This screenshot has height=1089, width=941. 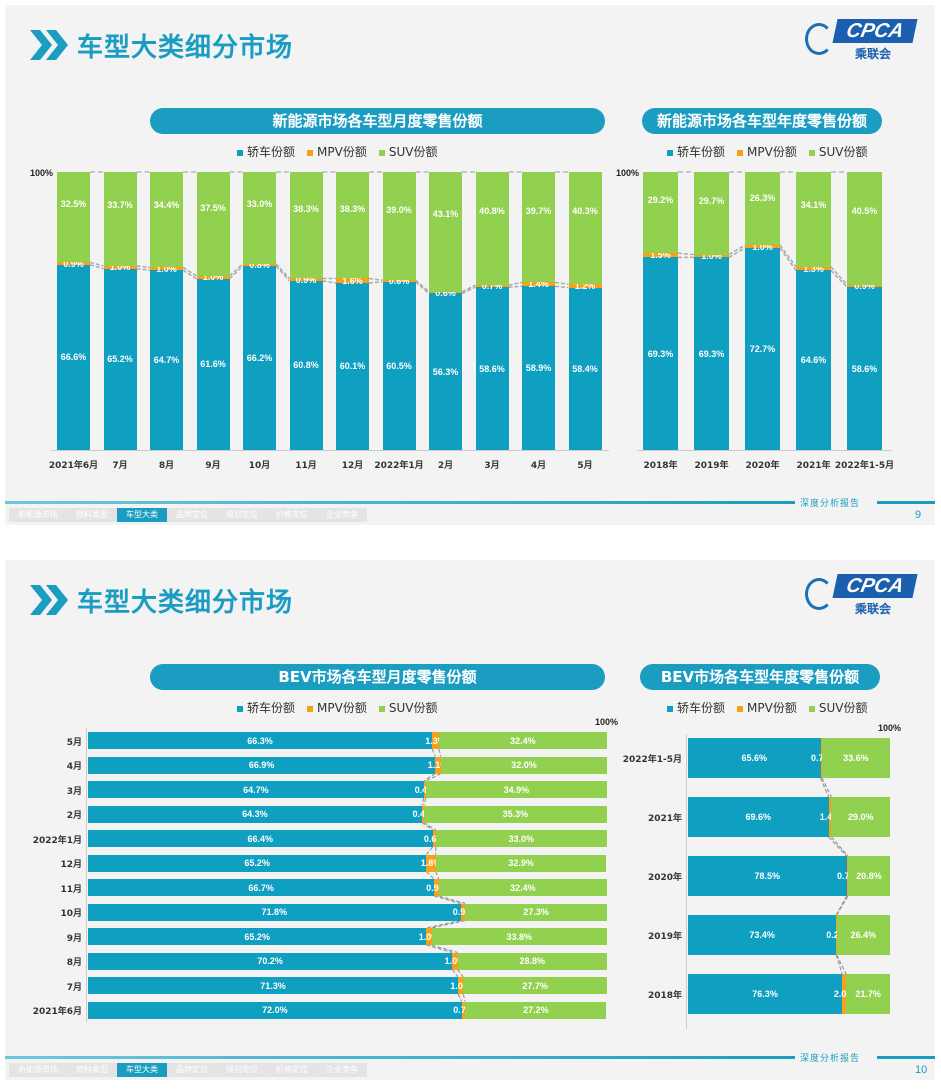 I want to click on category-label: 2020年, so click(x=762, y=466).